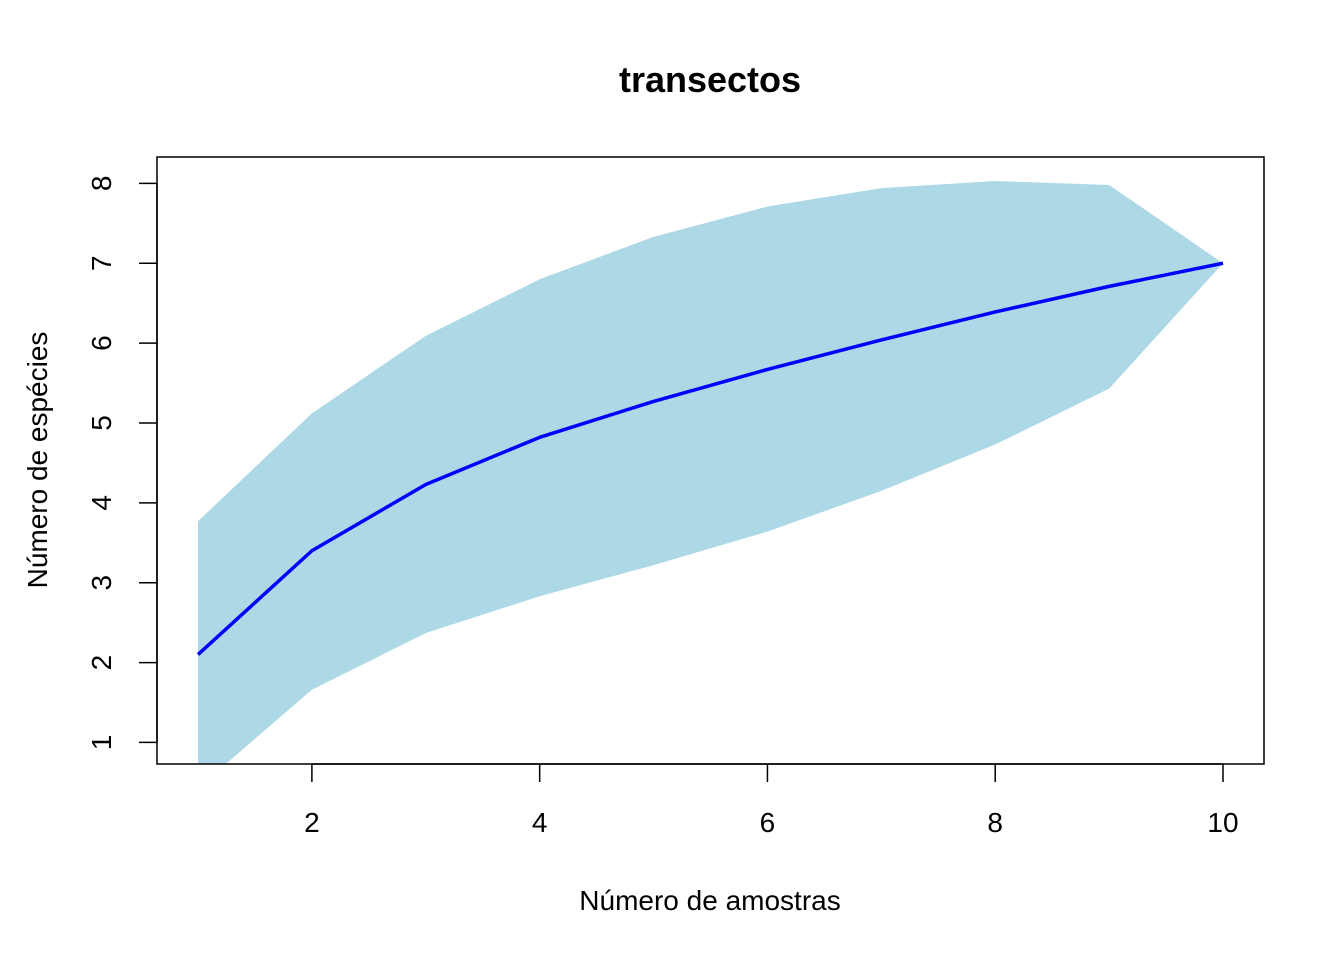 This screenshot has width=1344, height=960. What do you see at coordinates (1222, 822) in the screenshot?
I see `x-tick-label: 10` at bounding box center [1222, 822].